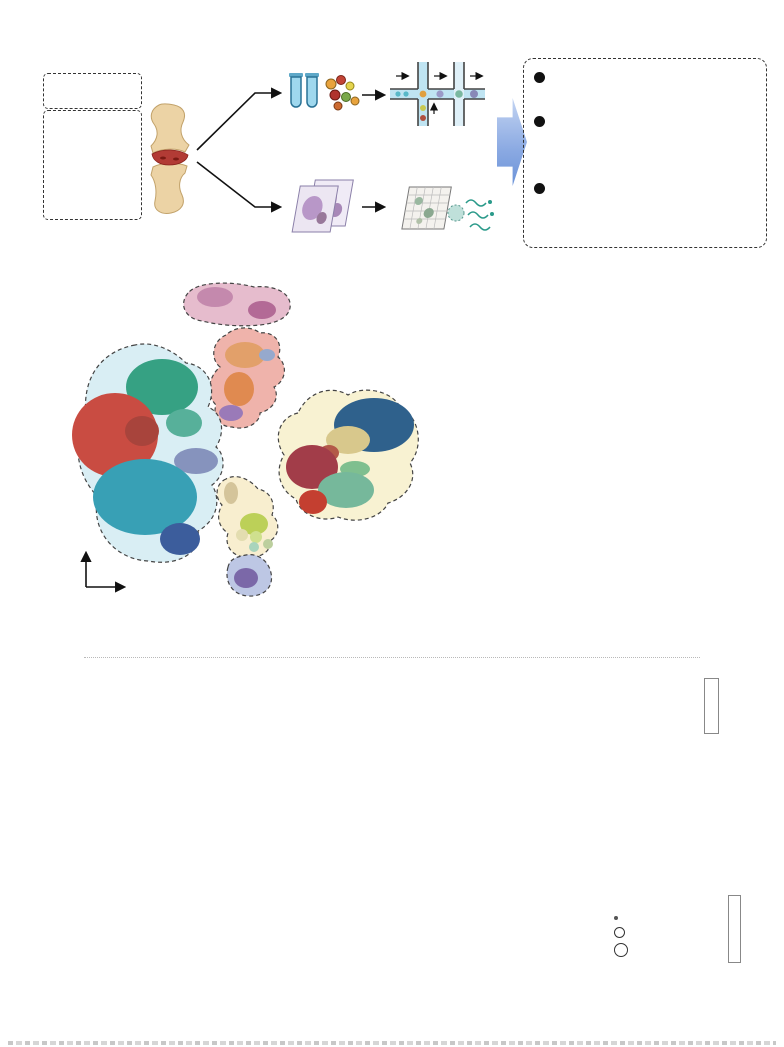 This screenshot has height=1047, width=784. What do you see at coordinates (245, 439) in the screenshot?
I see `umap-plot` at bounding box center [245, 439].